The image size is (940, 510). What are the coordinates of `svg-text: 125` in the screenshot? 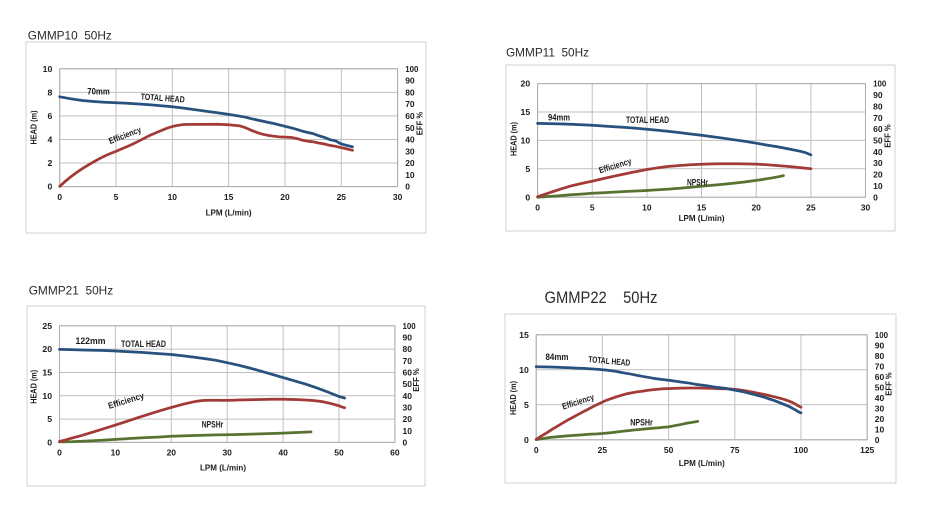 It's located at (867, 450).